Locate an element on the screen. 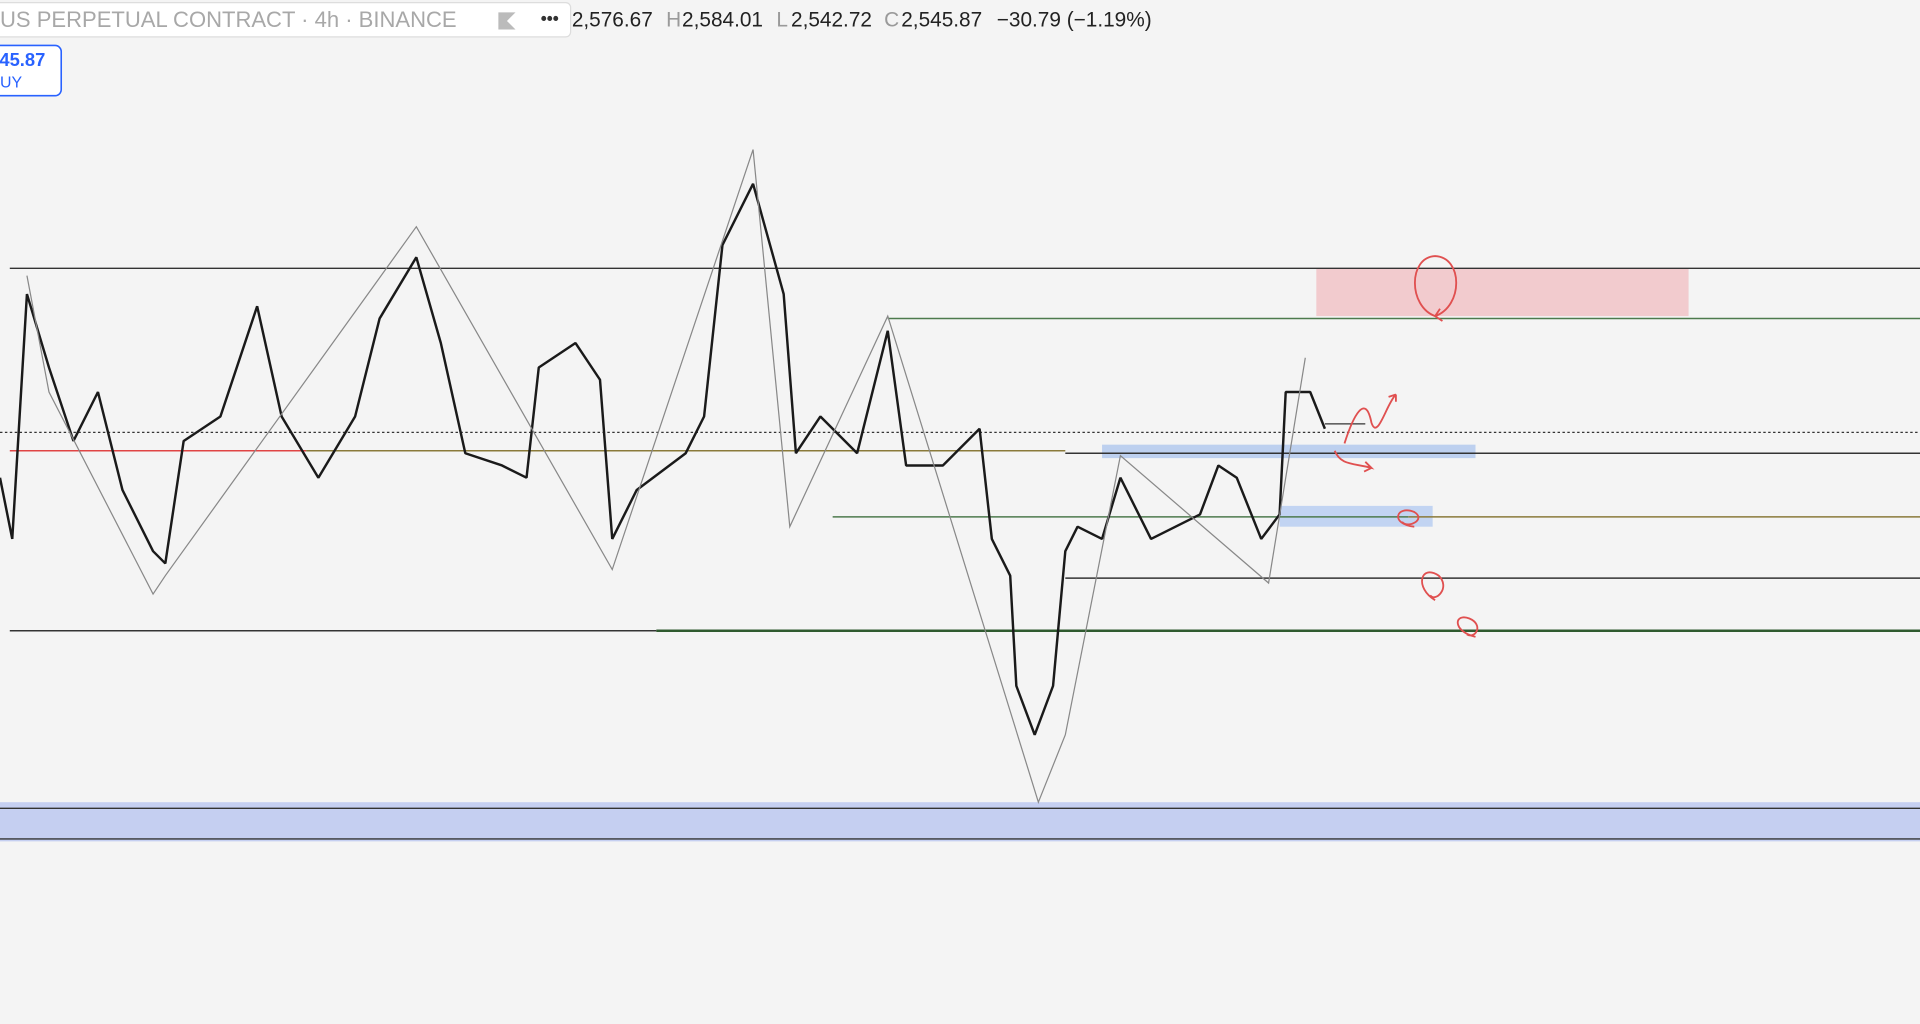  high-value: 2,584.01 is located at coordinates (722, 19).